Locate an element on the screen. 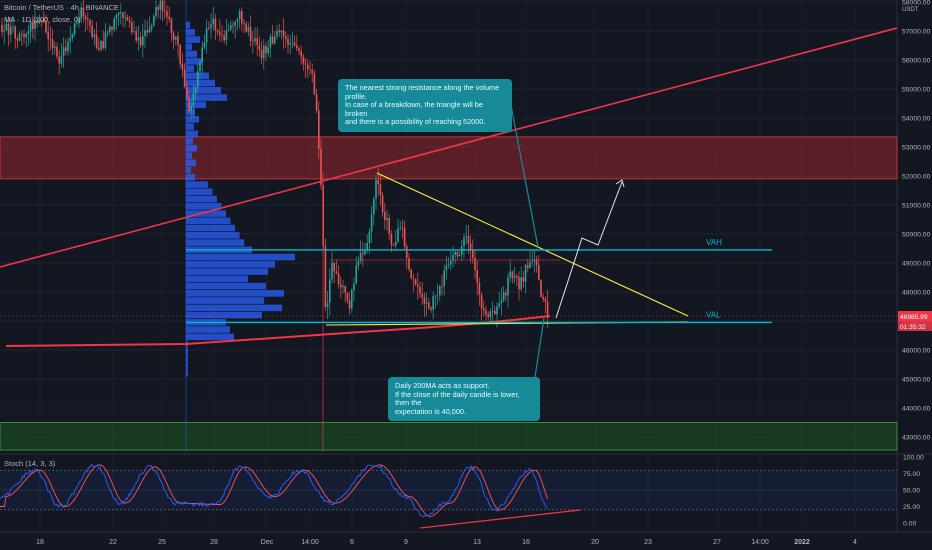  price-tick: 51000.00 is located at coordinates (916, 206).